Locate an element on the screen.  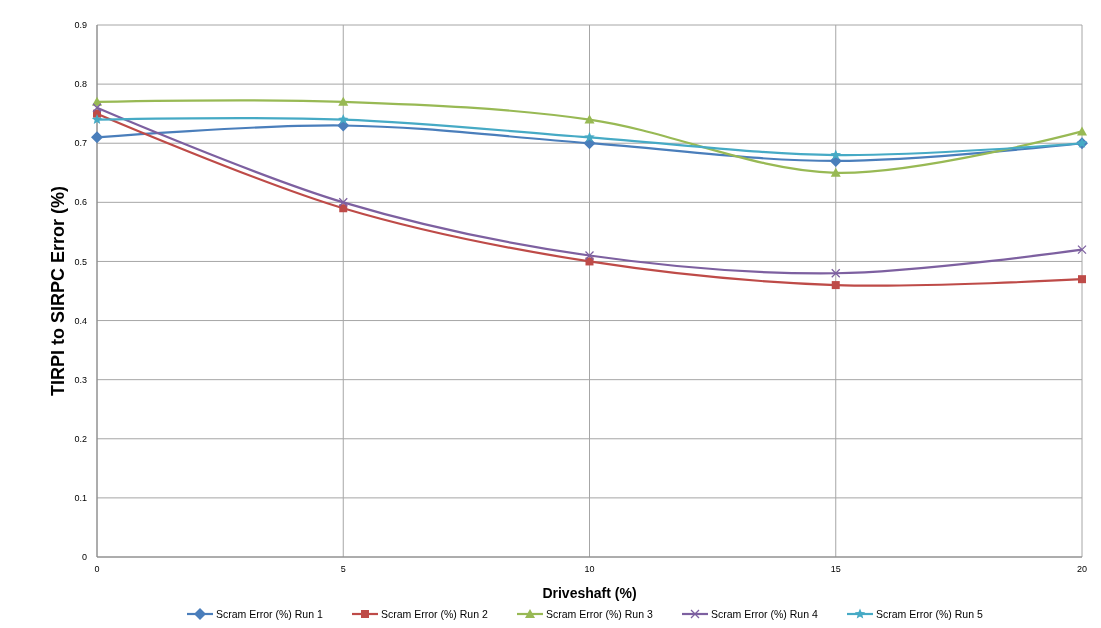
y-tick-label: 0 is located at coordinates (84, 557).